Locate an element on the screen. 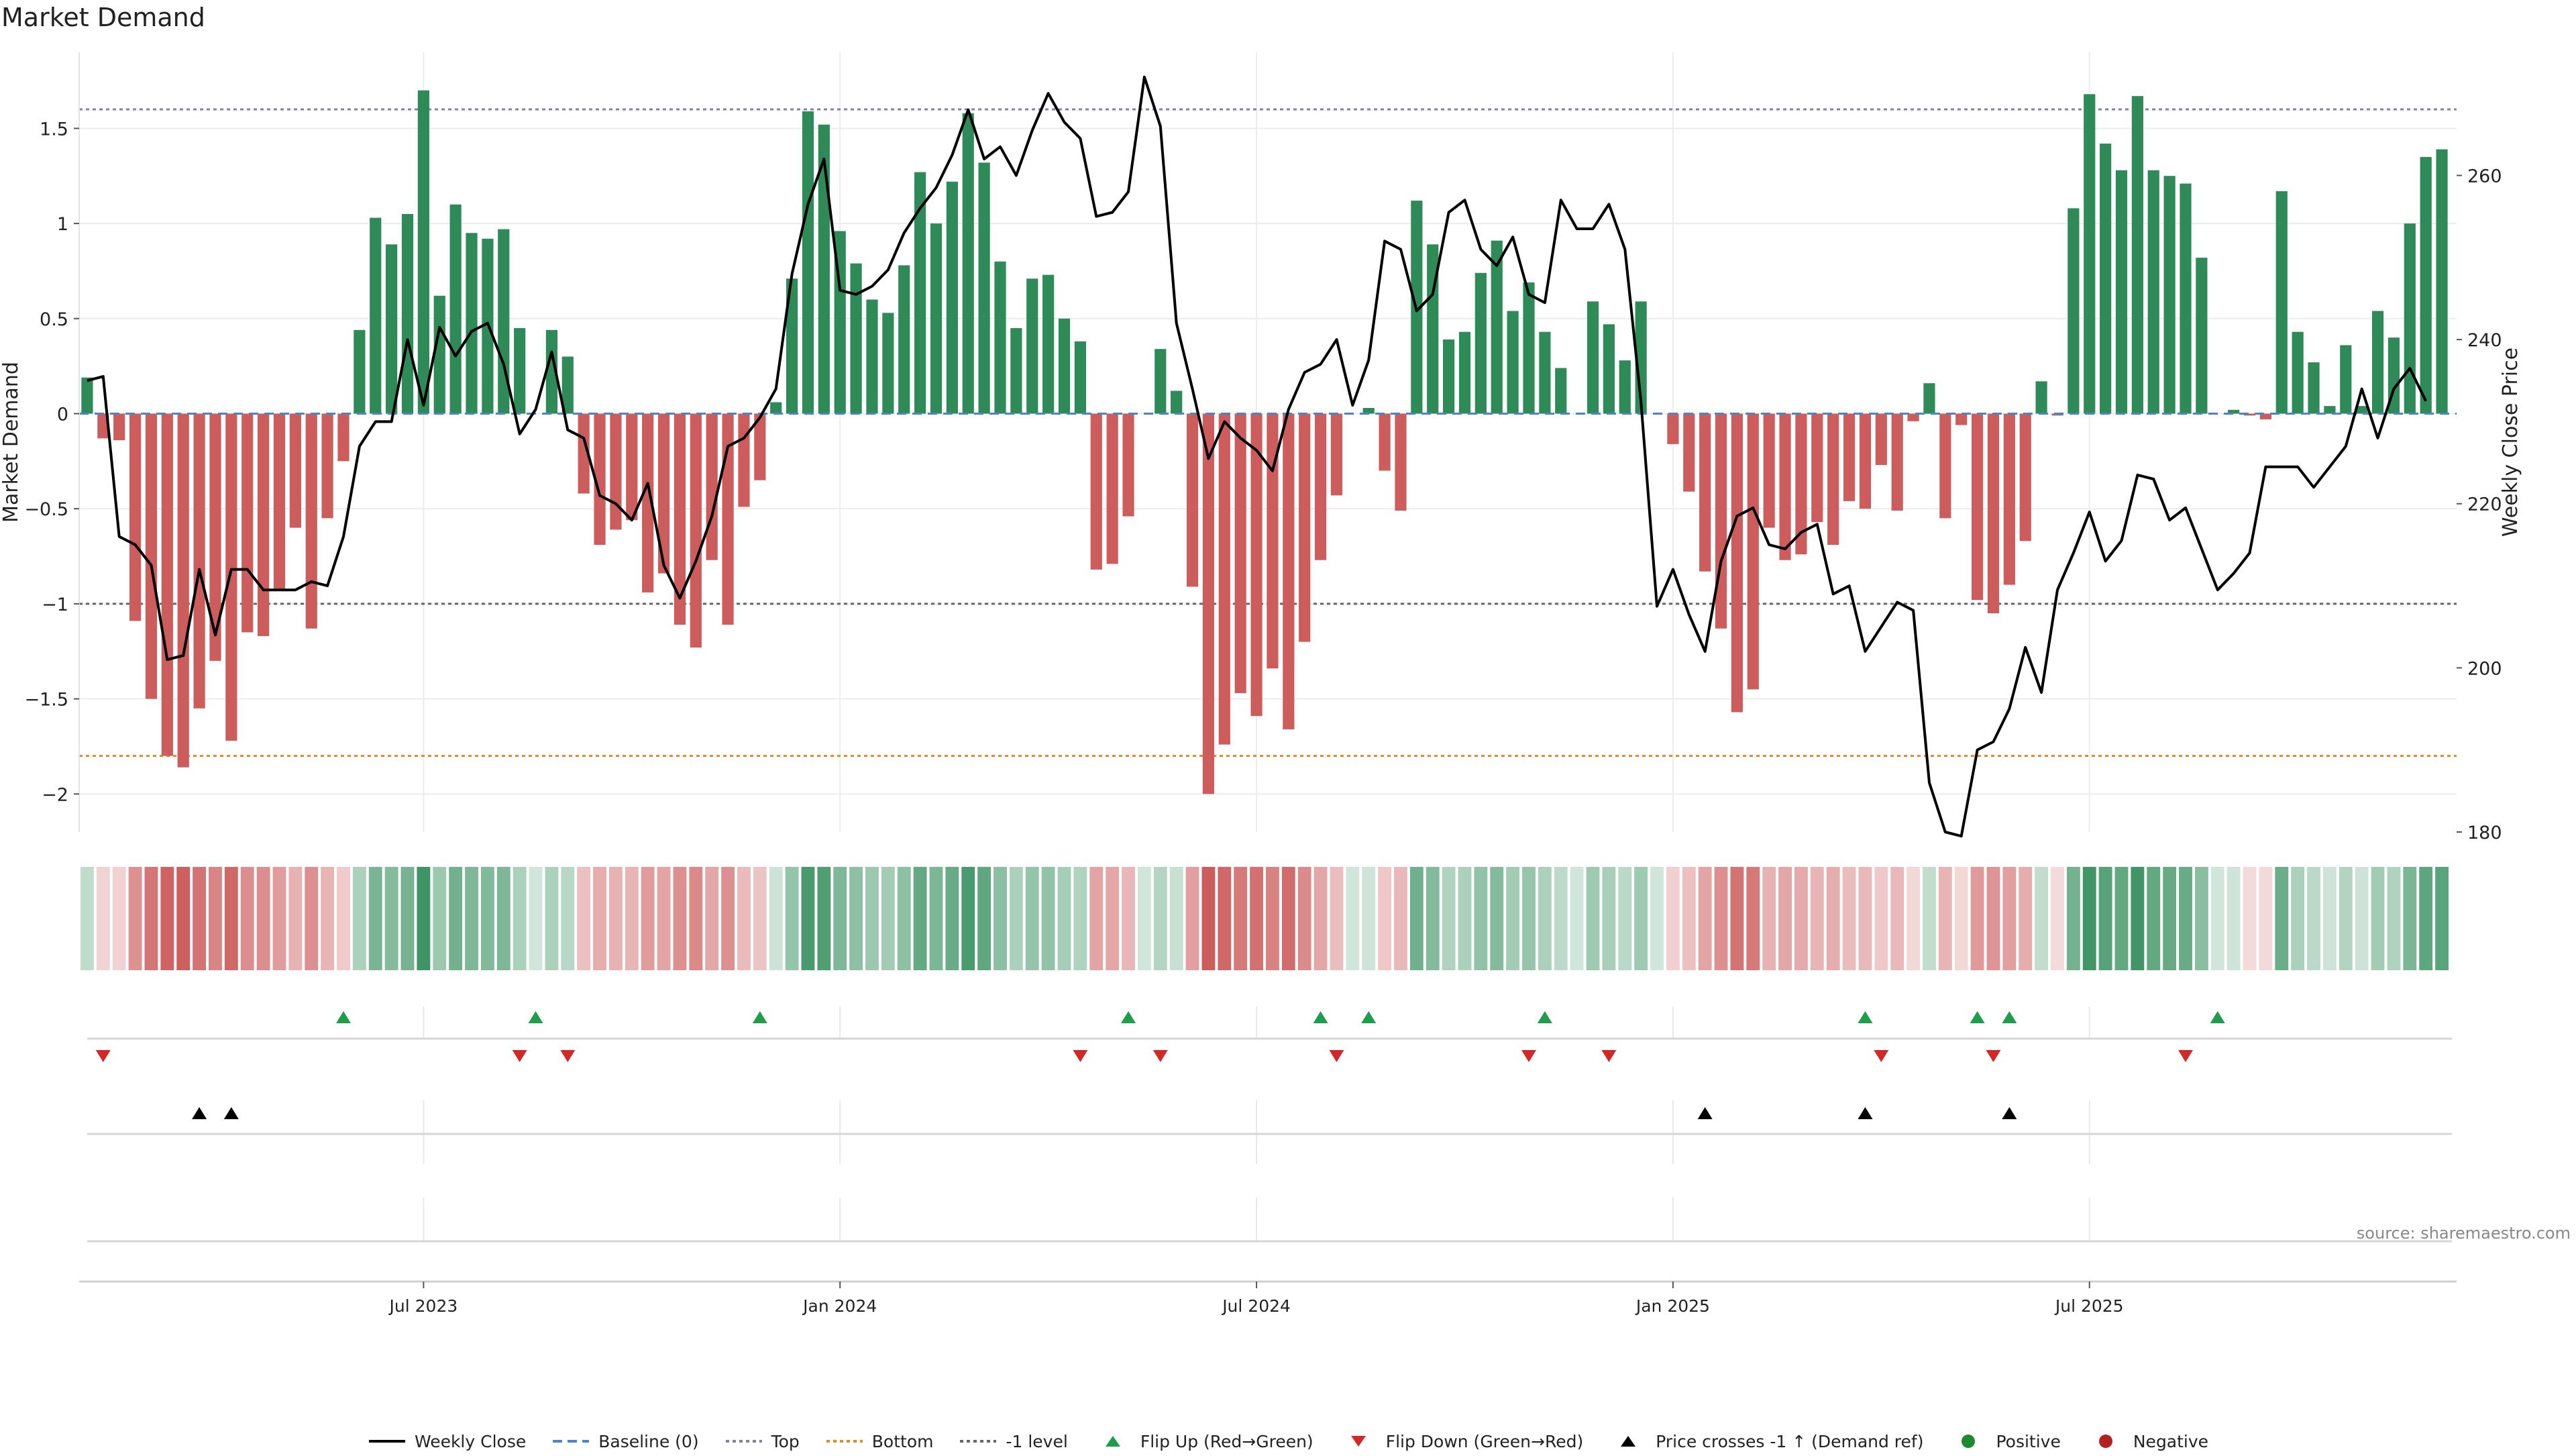 The height and width of the screenshot is (1456, 2576). legend-item-top: Top is located at coordinates (762, 1442).